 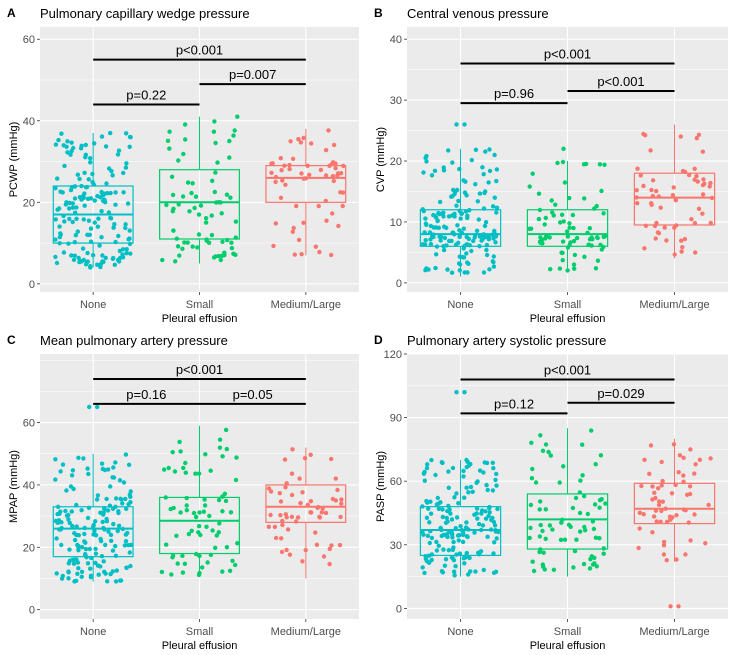 I want to click on y-tick-label: 40, so click(x=29, y=122).